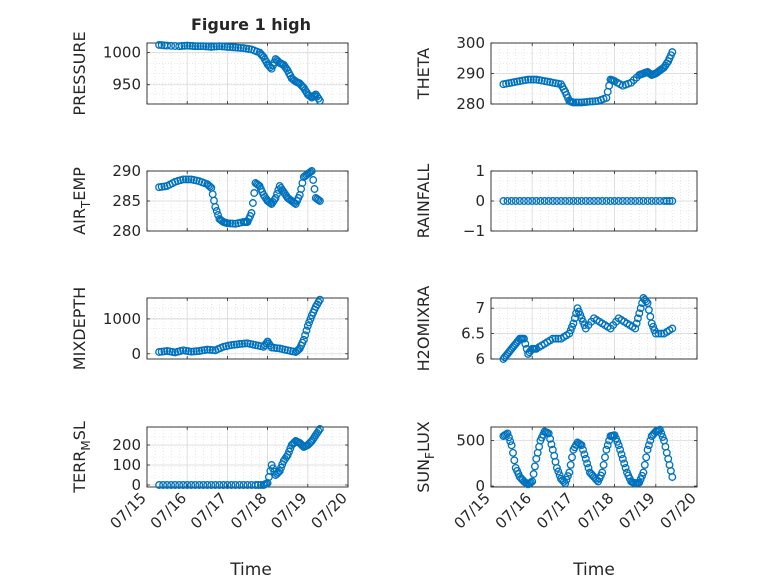 This screenshot has height=583, width=778. Describe the element at coordinates (126, 465) in the screenshot. I see `y-tick-label: 100` at that location.